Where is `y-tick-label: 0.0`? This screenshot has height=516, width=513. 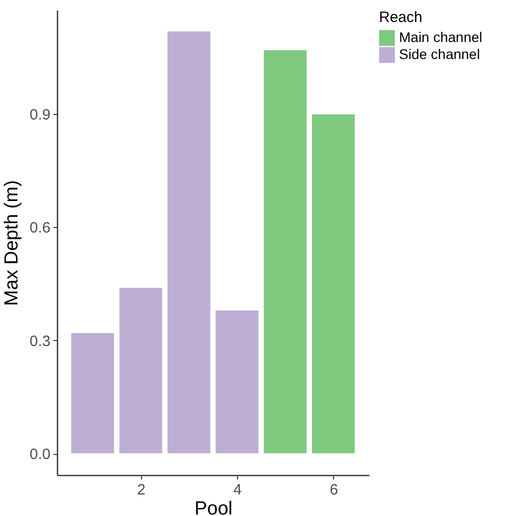
y-tick-label: 0.0 is located at coordinates (40, 455).